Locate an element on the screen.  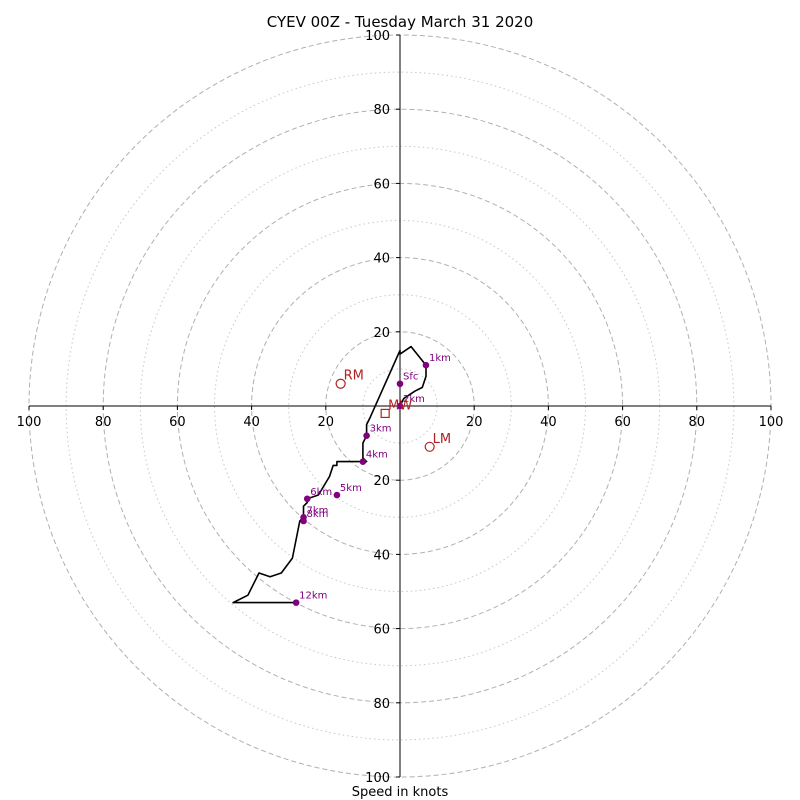
height-marker-label: 6km is located at coordinates (321, 492).